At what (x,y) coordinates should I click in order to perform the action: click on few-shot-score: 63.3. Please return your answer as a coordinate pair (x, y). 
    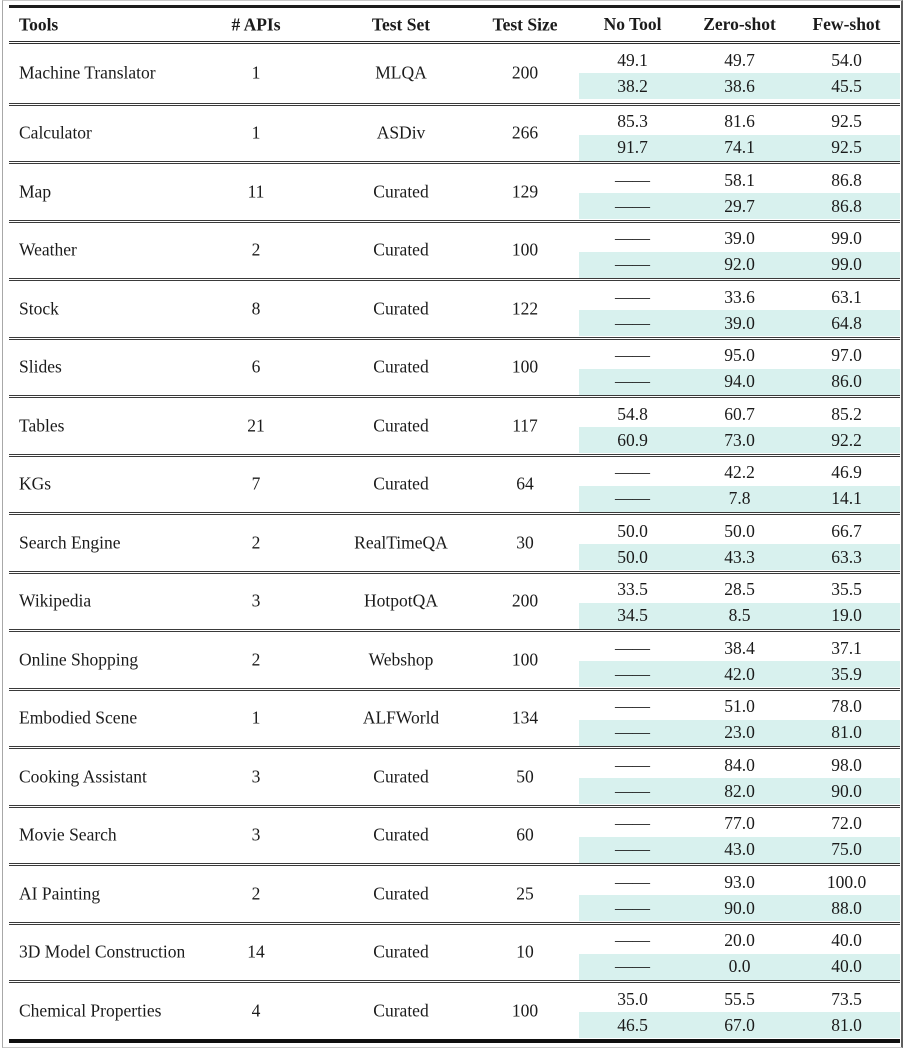
    Looking at the image, I should click on (846, 556).